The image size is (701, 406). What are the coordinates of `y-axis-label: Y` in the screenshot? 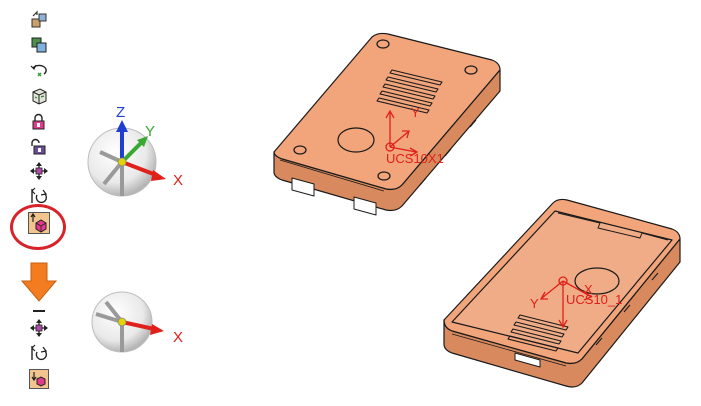 It's located at (150, 131).